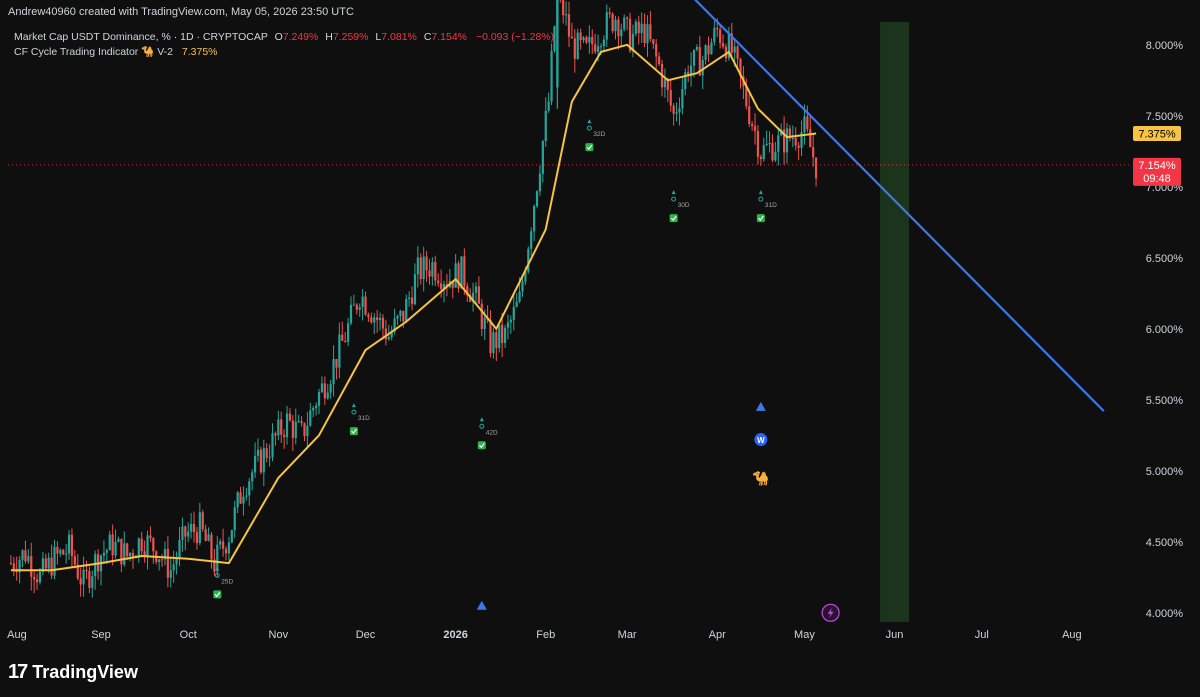  What do you see at coordinates (761, 440) in the screenshot?
I see `w-badge-icon` at bounding box center [761, 440].